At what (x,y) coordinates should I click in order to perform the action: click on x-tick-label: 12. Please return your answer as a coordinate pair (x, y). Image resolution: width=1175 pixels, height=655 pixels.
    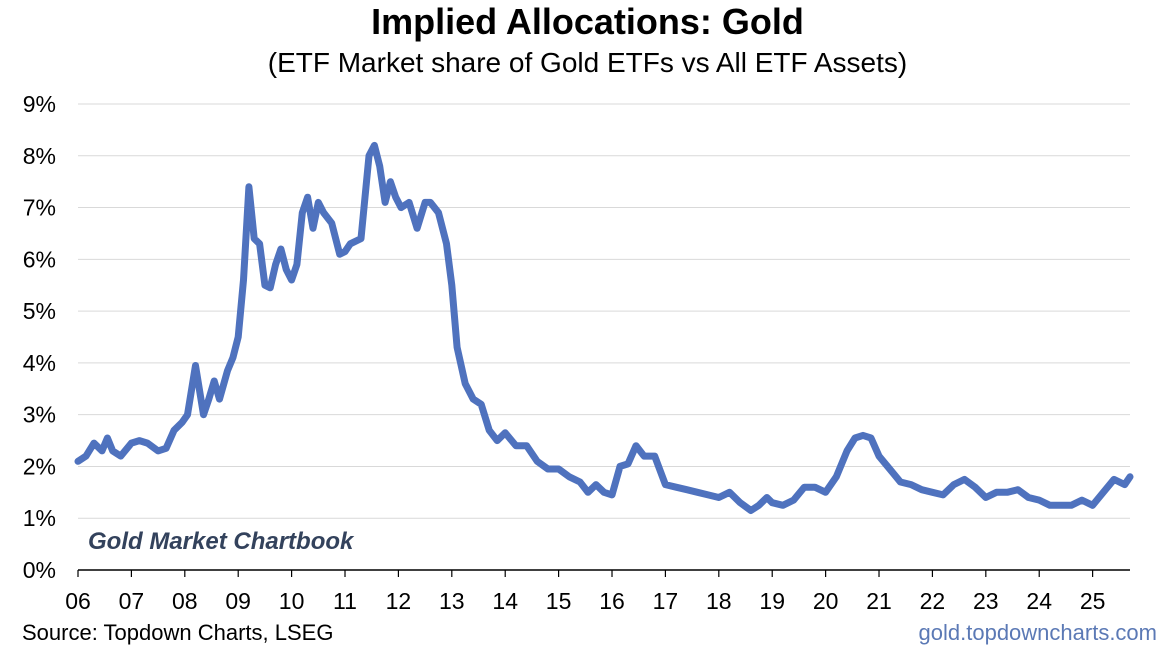
    Looking at the image, I should click on (399, 601).